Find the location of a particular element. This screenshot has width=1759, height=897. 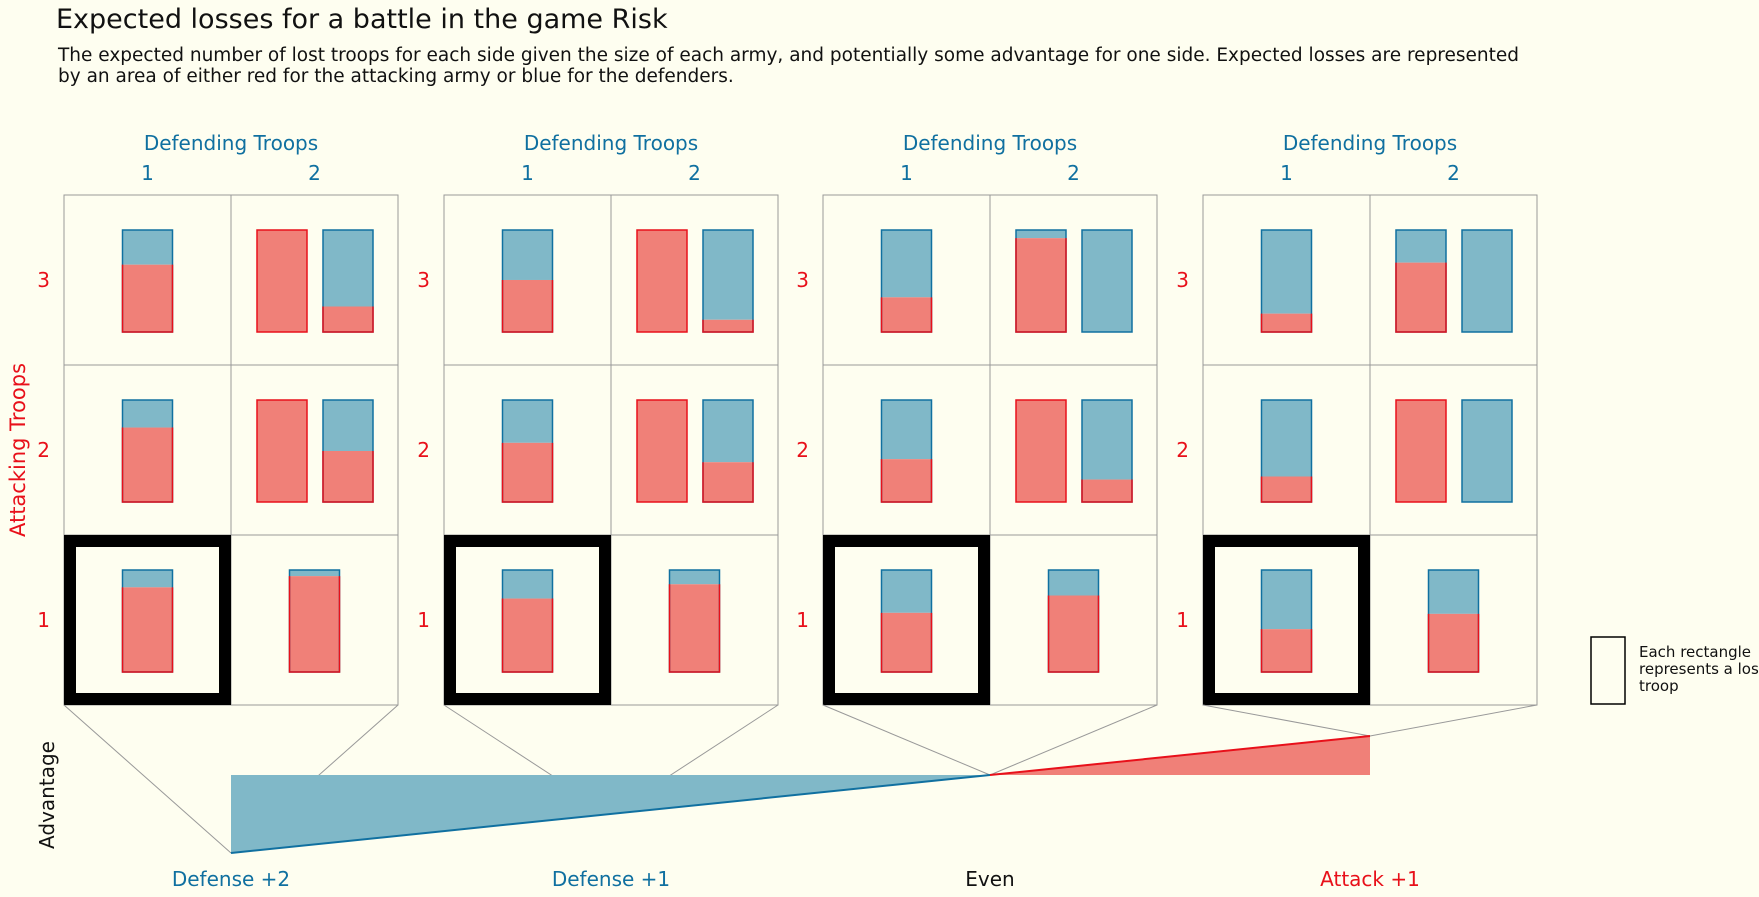

attack-advantage-line is located at coordinates (1180, 755).